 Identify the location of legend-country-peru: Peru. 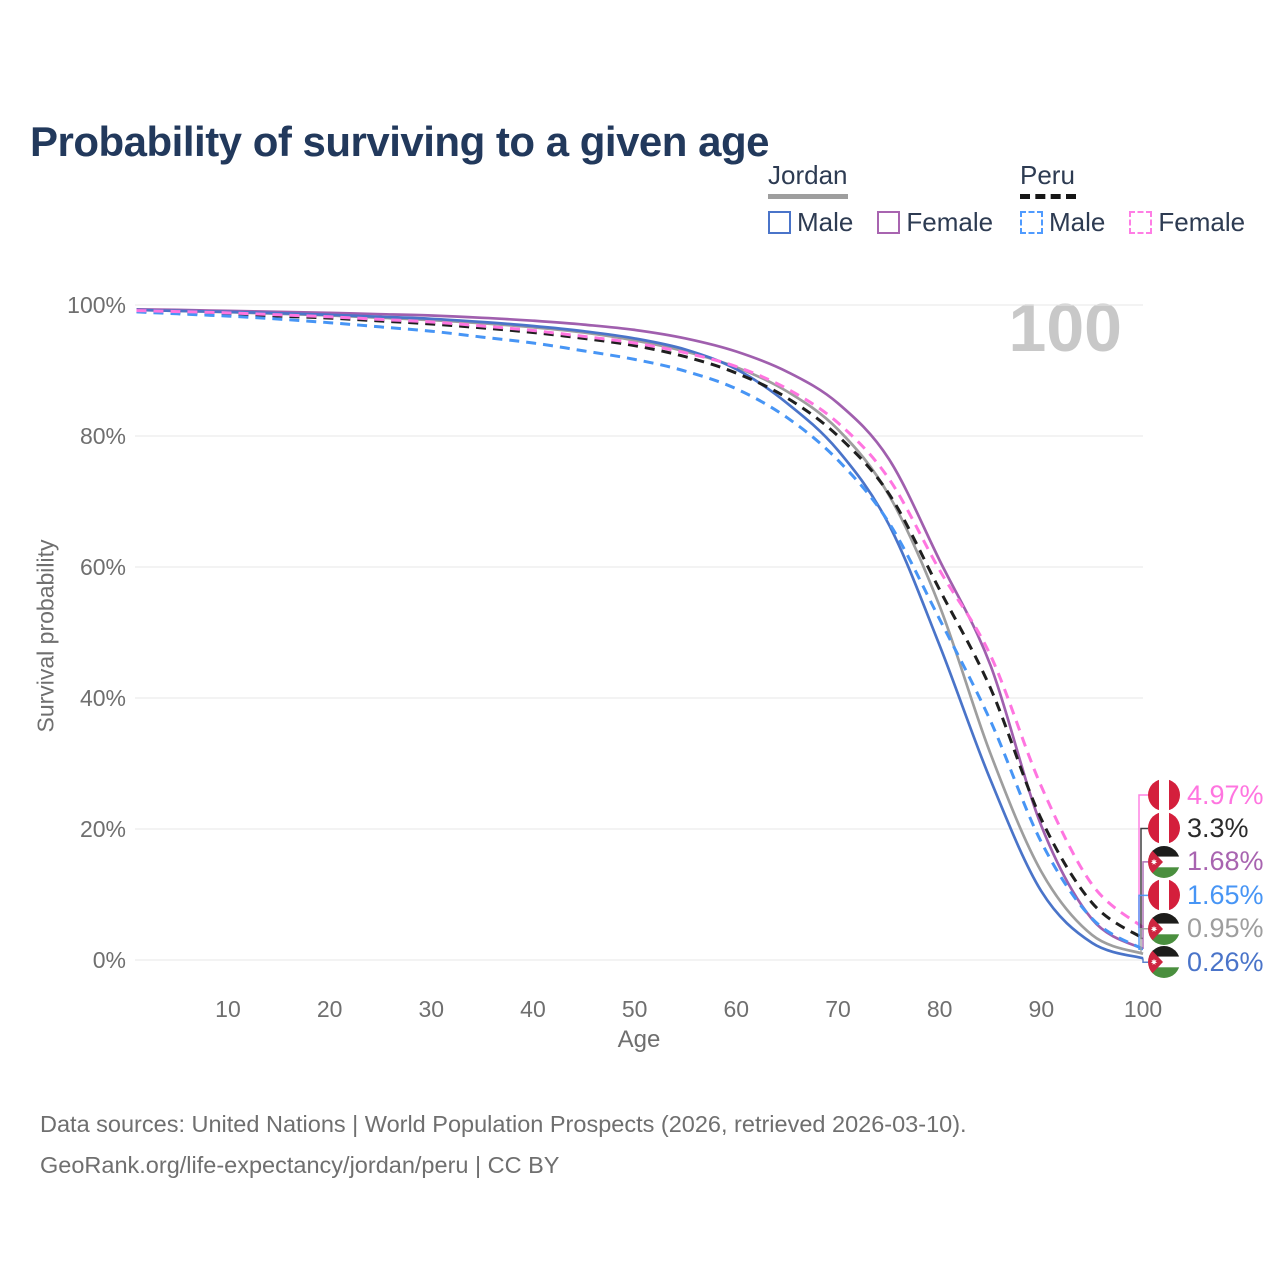
(1047, 175).